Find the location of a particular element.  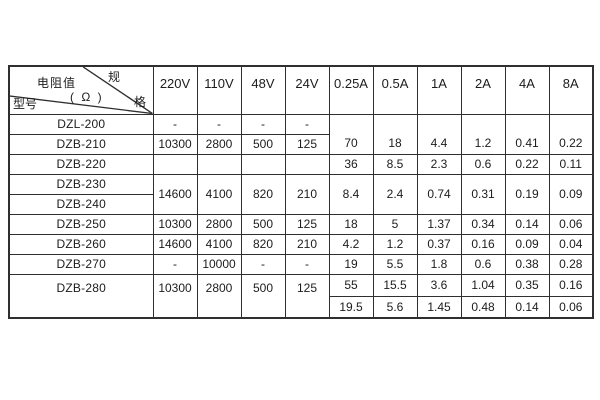

column-header-110v: 110V is located at coordinates (219, 90).